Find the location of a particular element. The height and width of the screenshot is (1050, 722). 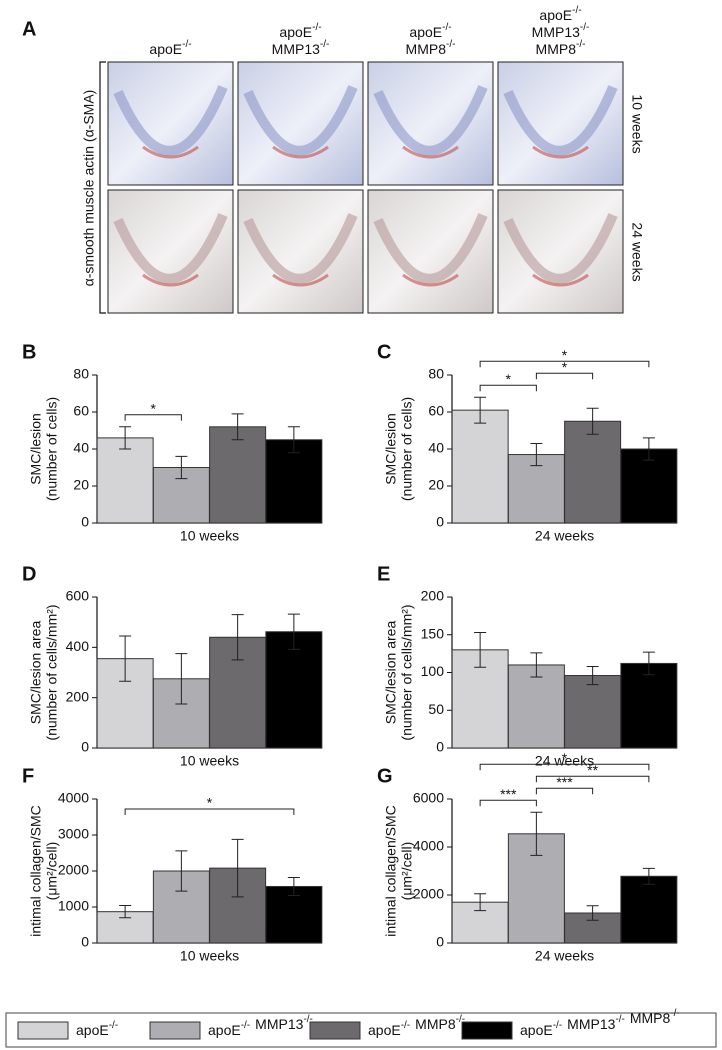

panel-letter: A is located at coordinates (29, 29).